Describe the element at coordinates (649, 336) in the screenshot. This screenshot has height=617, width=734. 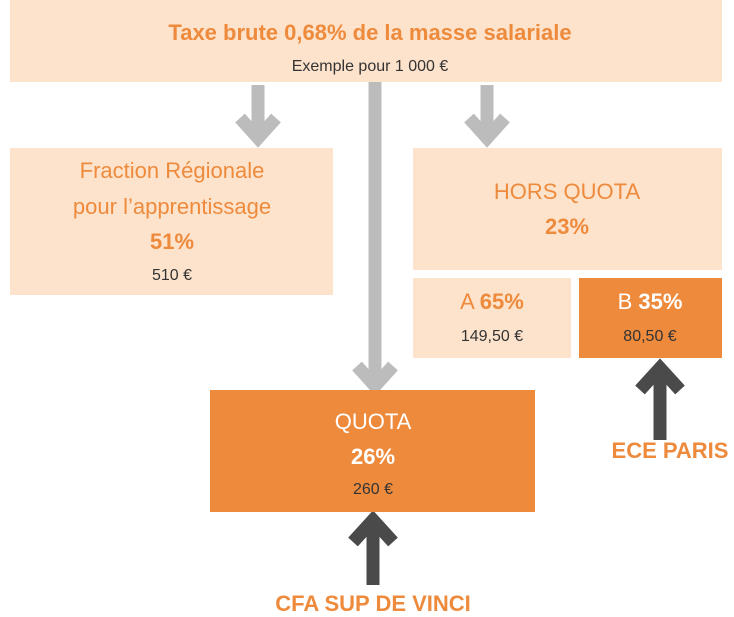
I see `part-b-amount: 80,50 €` at that location.